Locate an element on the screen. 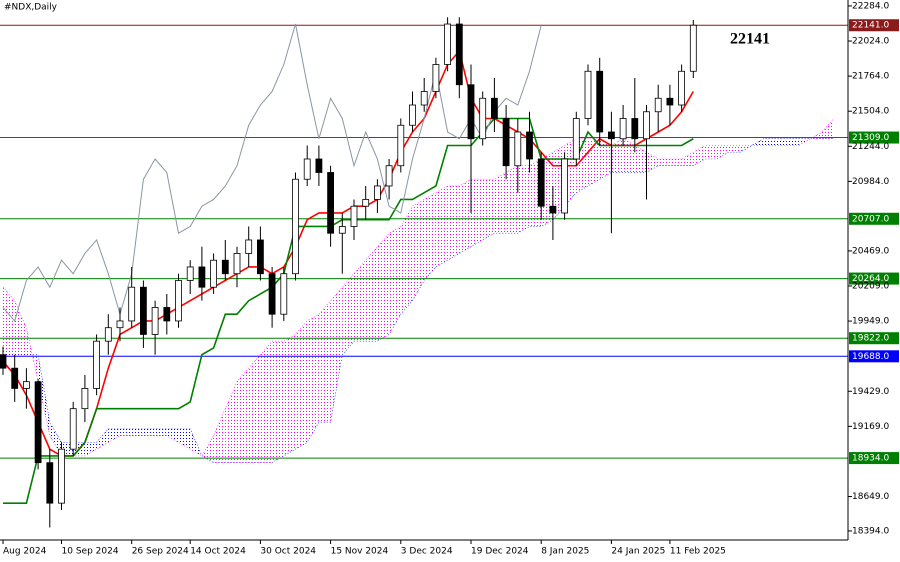 This screenshot has width=900, height=562. level-label: 19688.0 is located at coordinates (870, 357).